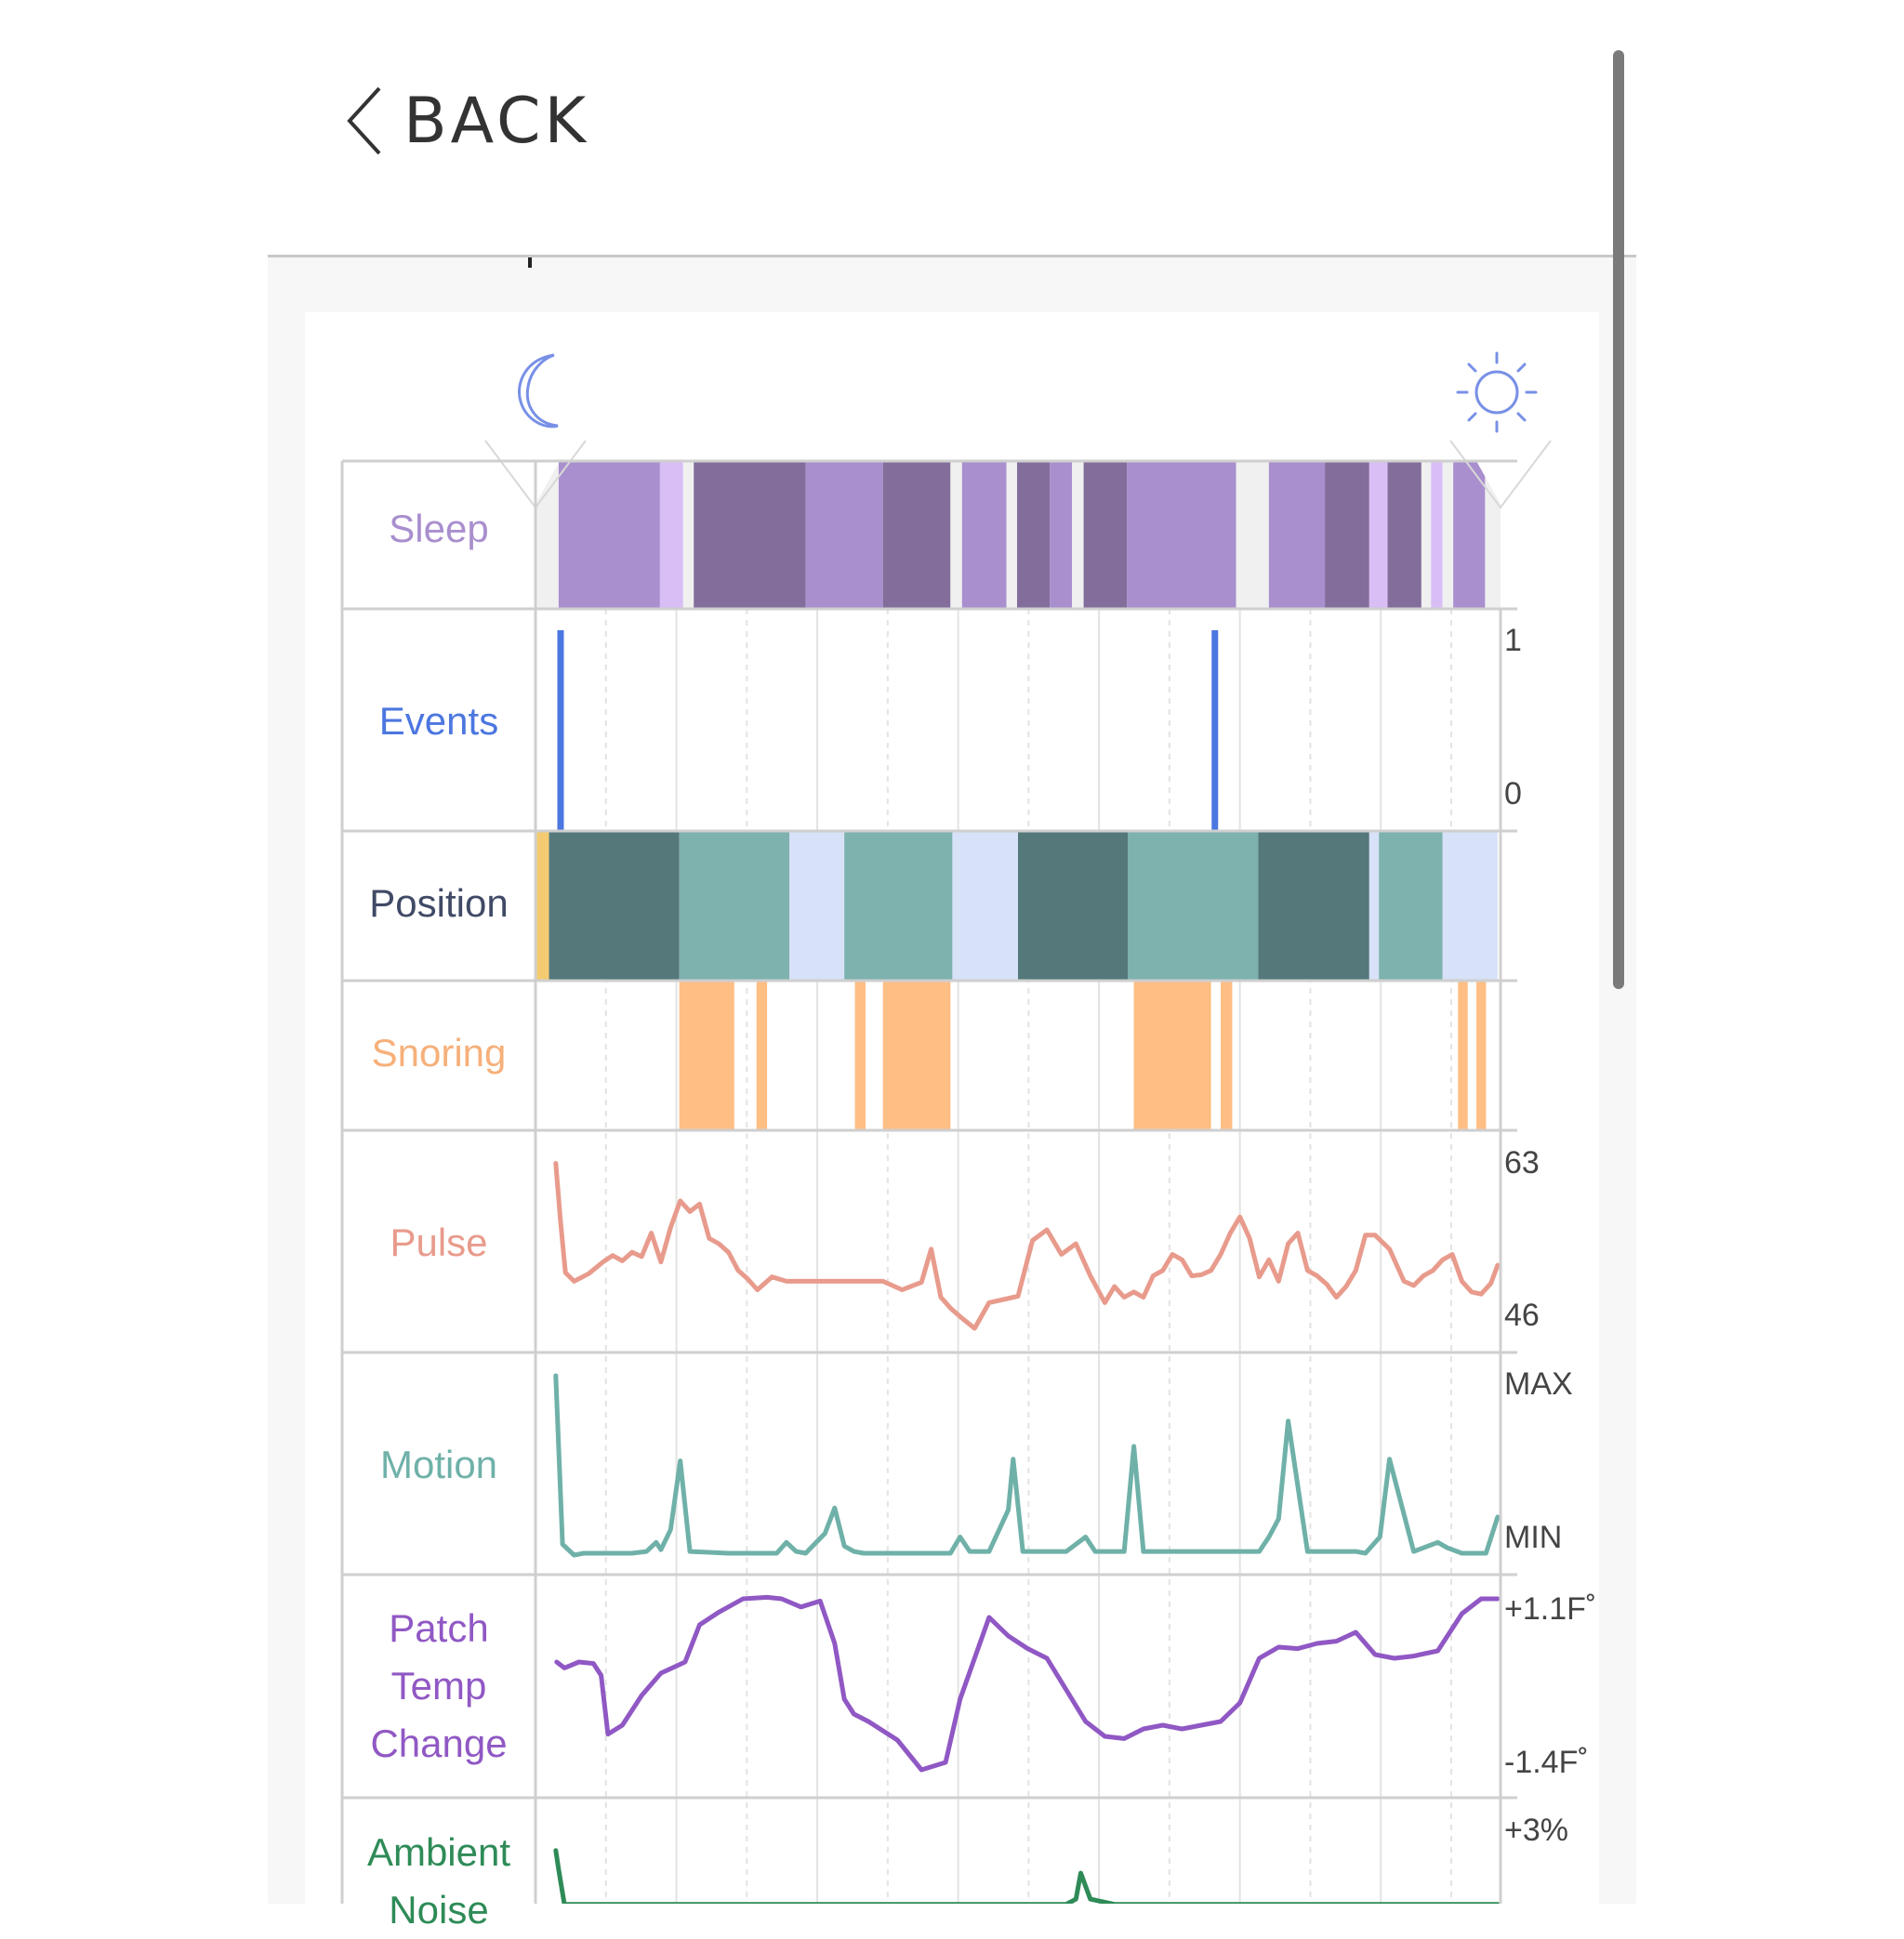 This screenshot has height=1939, width=1904. What do you see at coordinates (438, 1881) in the screenshot?
I see `row-label-ambient-noise: Ambient Noise` at bounding box center [438, 1881].